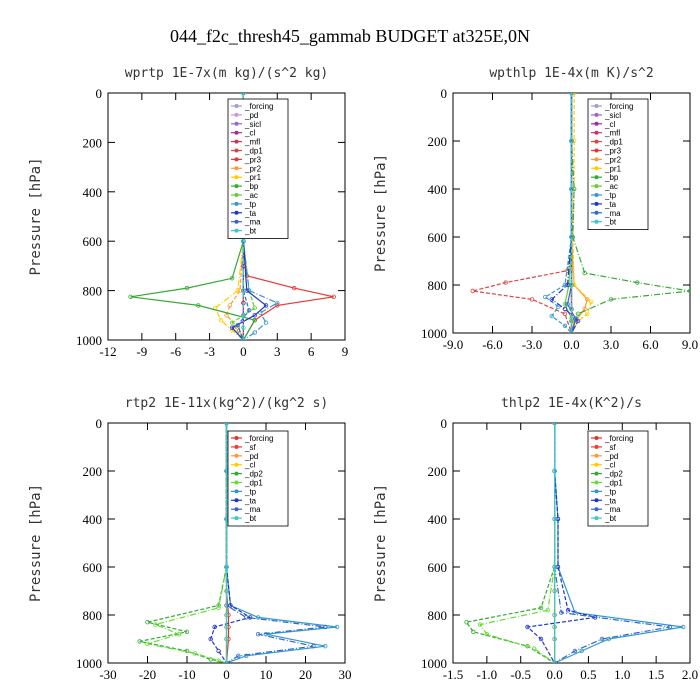  Describe the element at coordinates (250, 491) in the screenshot. I see `legend-label: _tp` at that location.